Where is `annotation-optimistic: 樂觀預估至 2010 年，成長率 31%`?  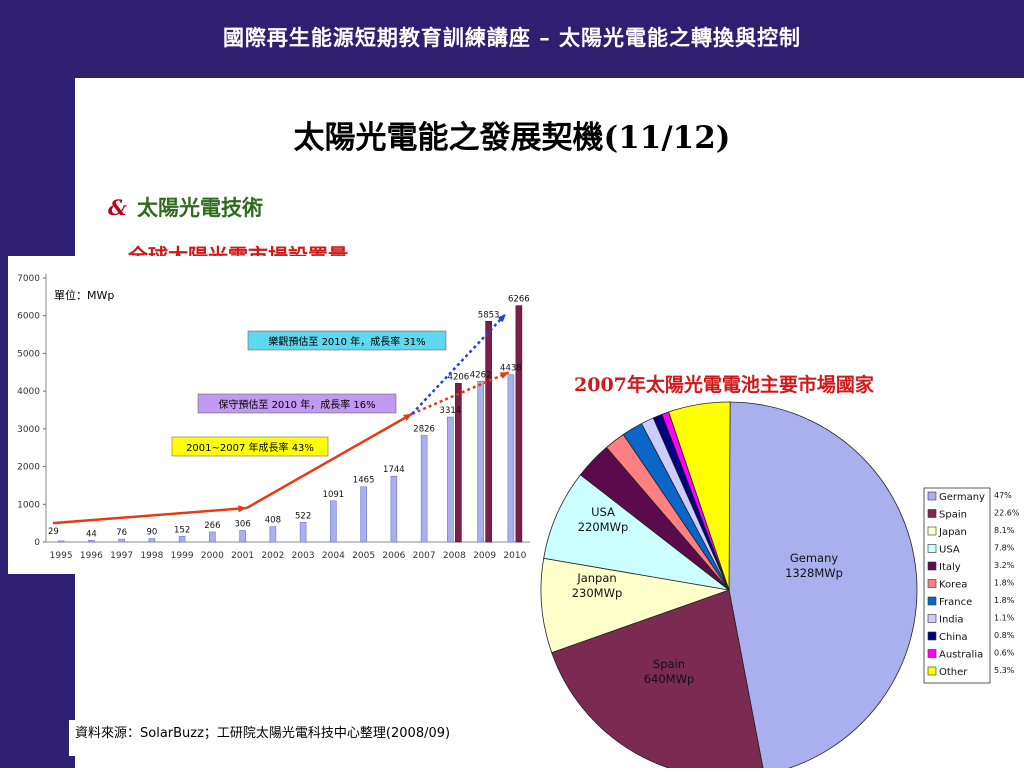 annotation-optimistic: 樂觀預估至 2010 年，成長率 31% is located at coordinates (346, 341).